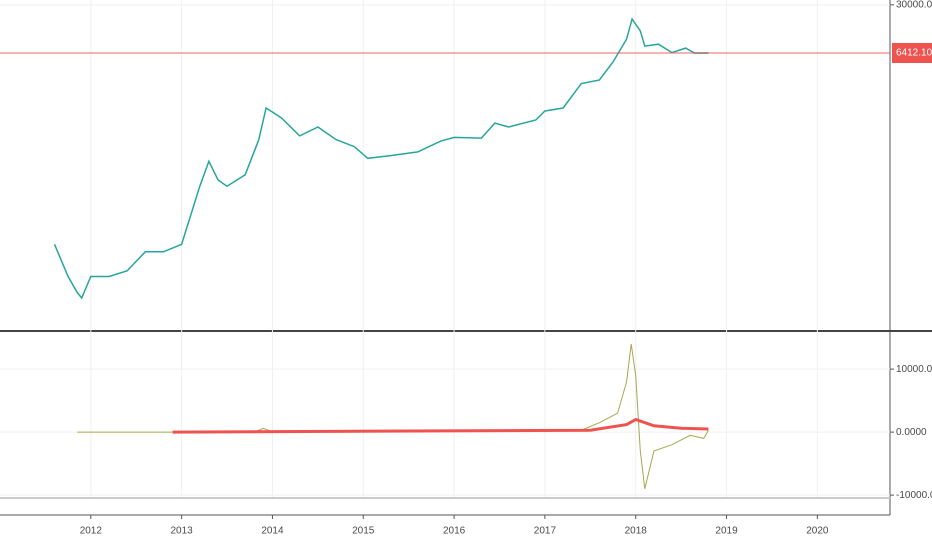 The height and width of the screenshot is (550, 932). Describe the element at coordinates (911, 432) in the screenshot. I see `y-tick-label: 0.0000` at that location.